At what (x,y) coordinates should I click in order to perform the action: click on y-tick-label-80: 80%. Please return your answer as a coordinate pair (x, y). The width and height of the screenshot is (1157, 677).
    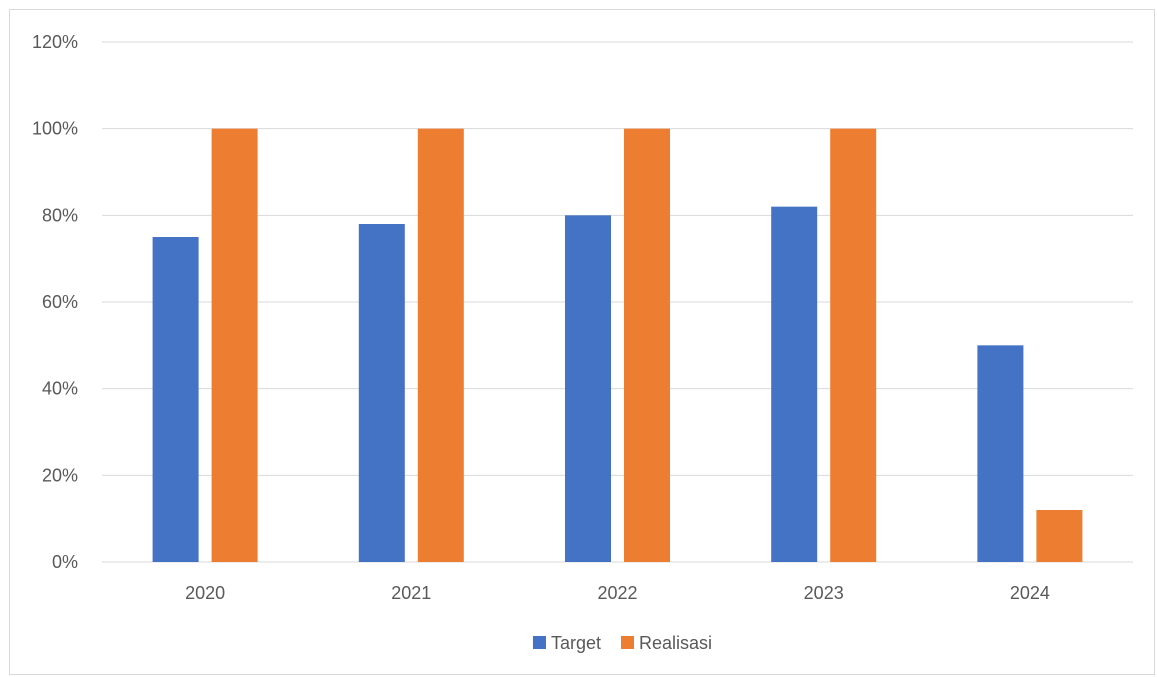
    Looking at the image, I should click on (60, 215).